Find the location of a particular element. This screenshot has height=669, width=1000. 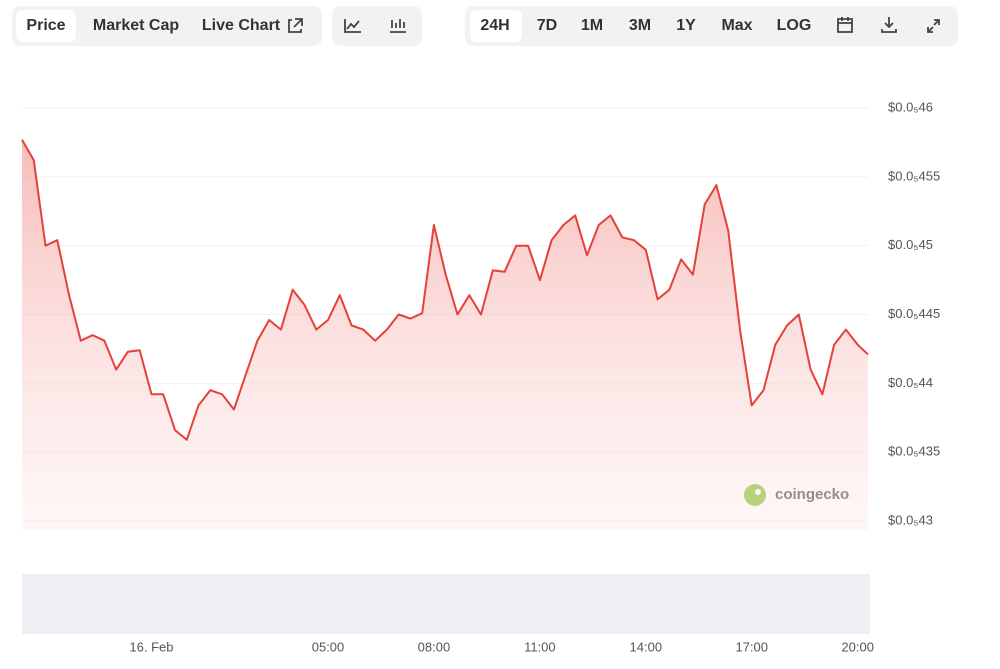

range-button: 1Y is located at coordinates (686, 25).